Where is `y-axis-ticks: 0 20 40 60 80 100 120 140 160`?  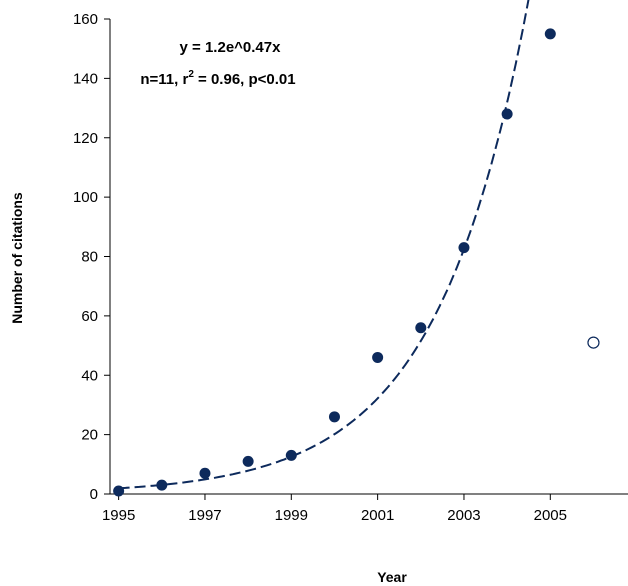
y-axis-ticks: 0 20 40 60 80 100 120 140 160 is located at coordinates (91, 257).